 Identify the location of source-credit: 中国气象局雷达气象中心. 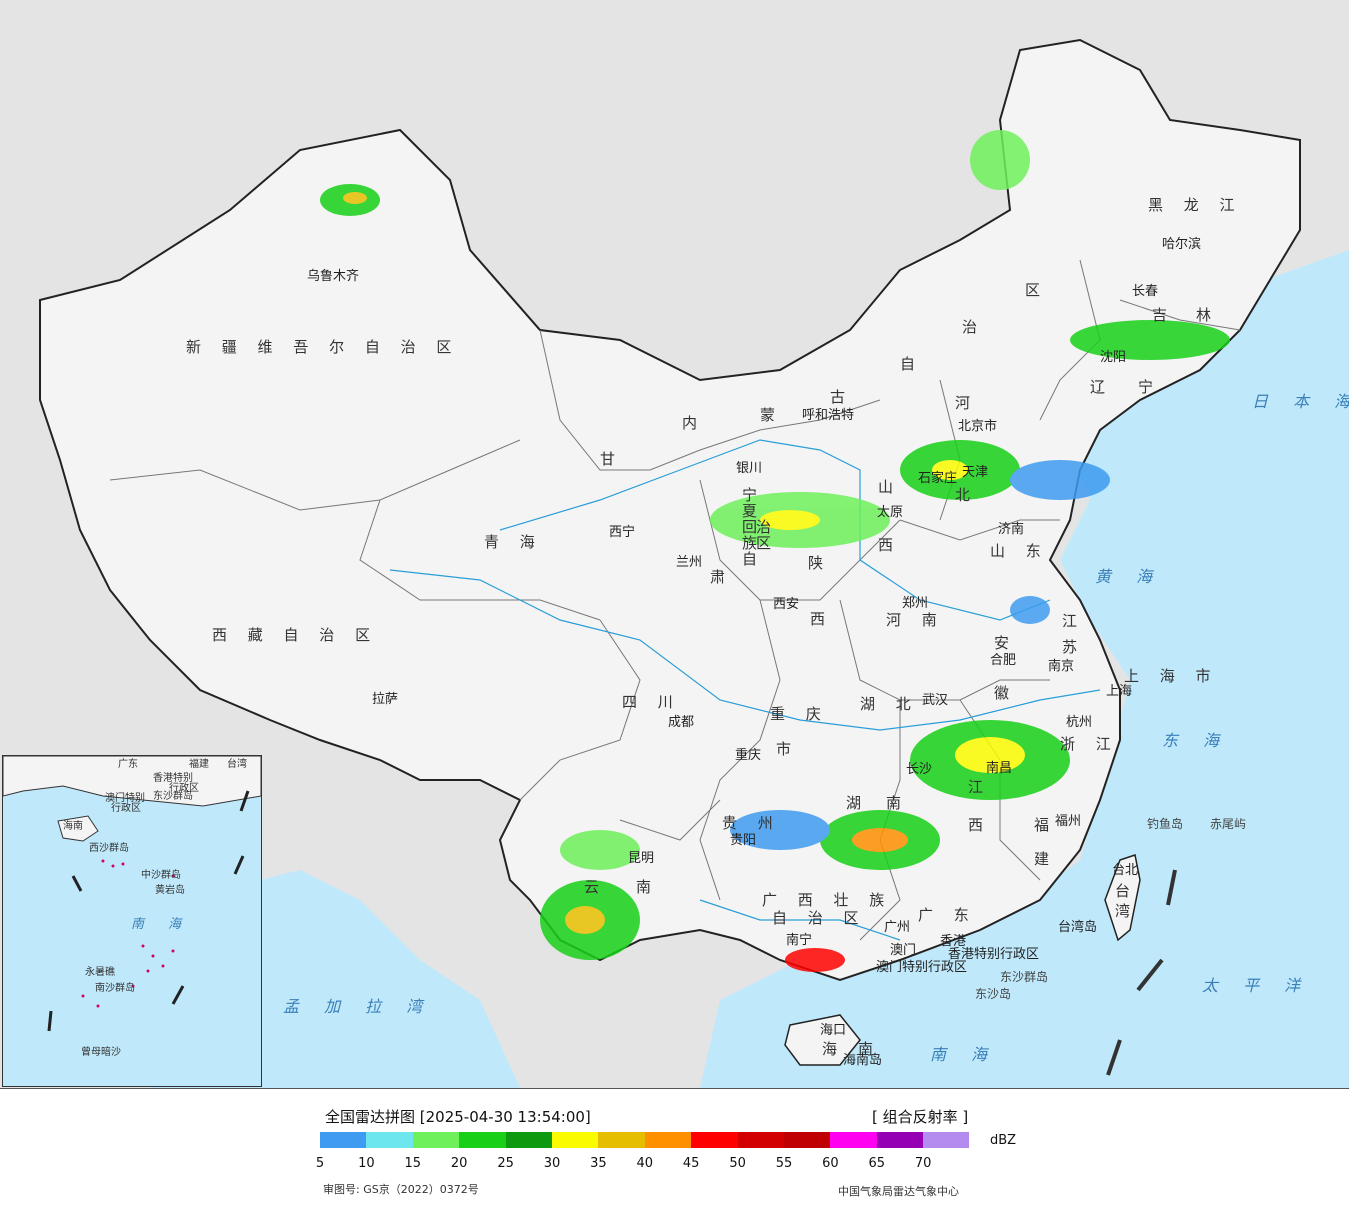
(898, 1191).